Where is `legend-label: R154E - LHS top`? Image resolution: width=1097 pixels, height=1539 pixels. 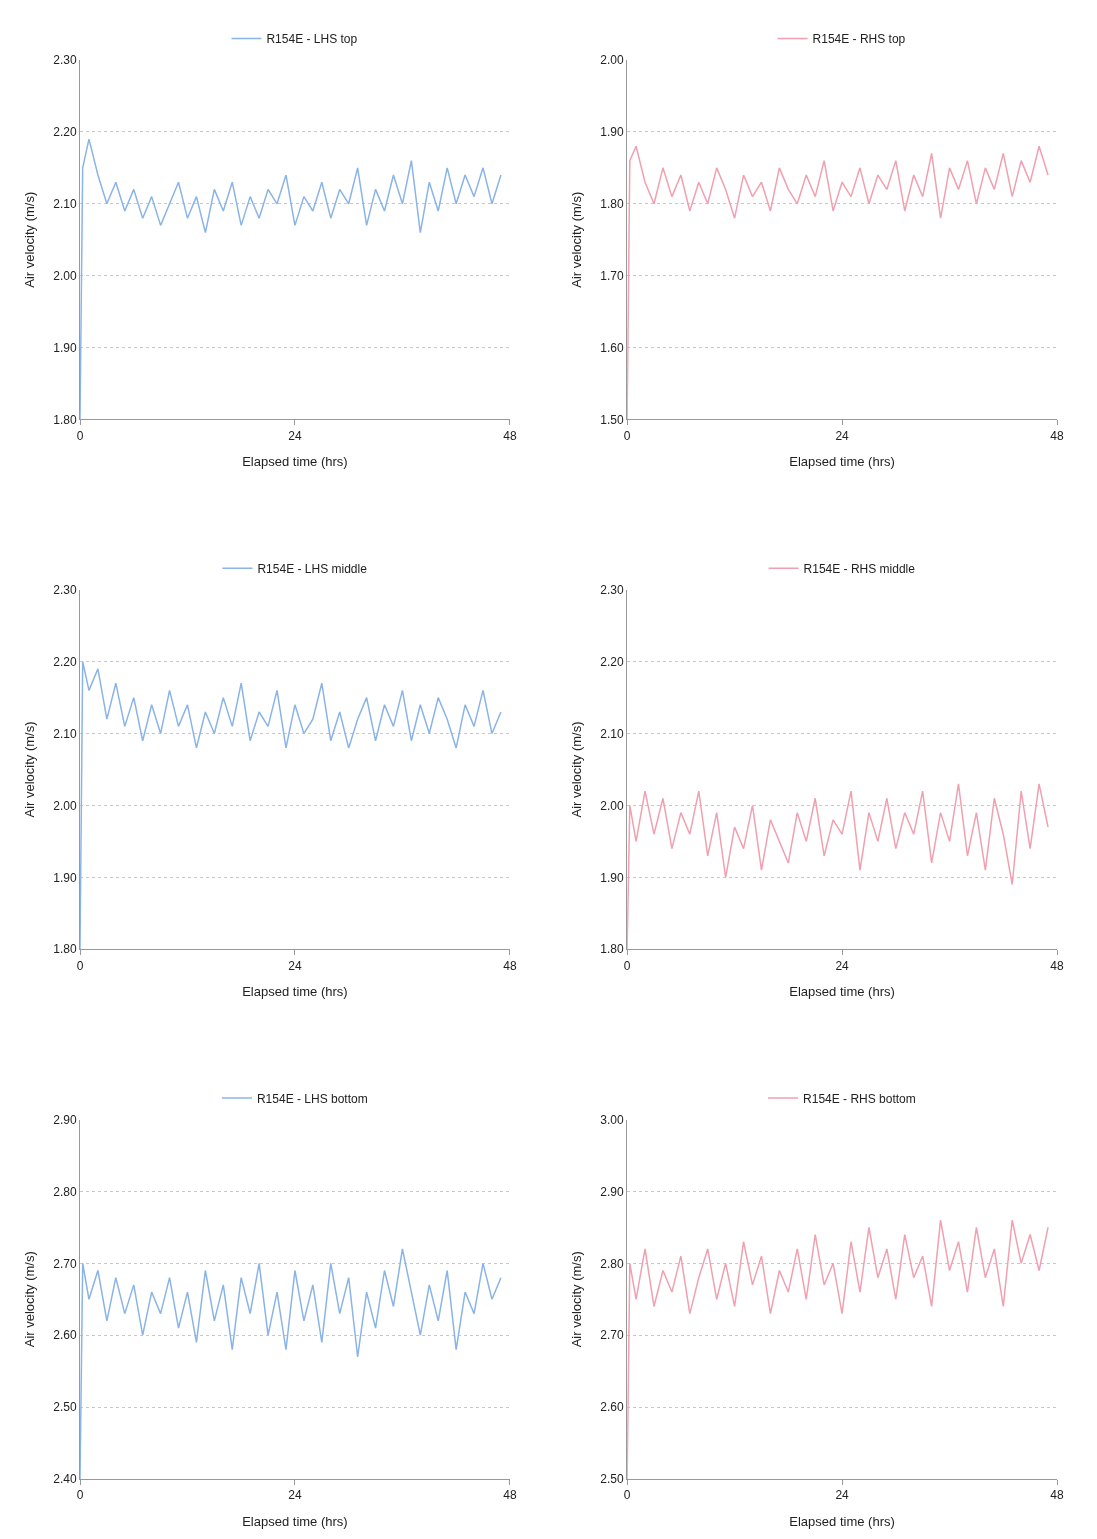
legend-label: R154E - LHS top is located at coordinates (312, 39).